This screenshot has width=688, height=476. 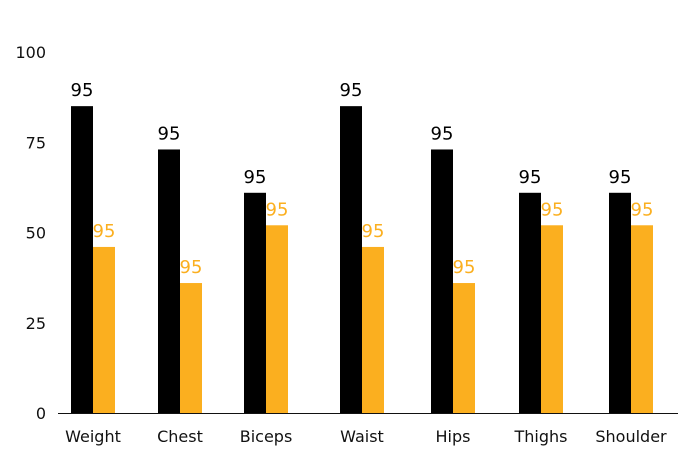 I want to click on y-tick-label: 50, so click(x=36, y=233).